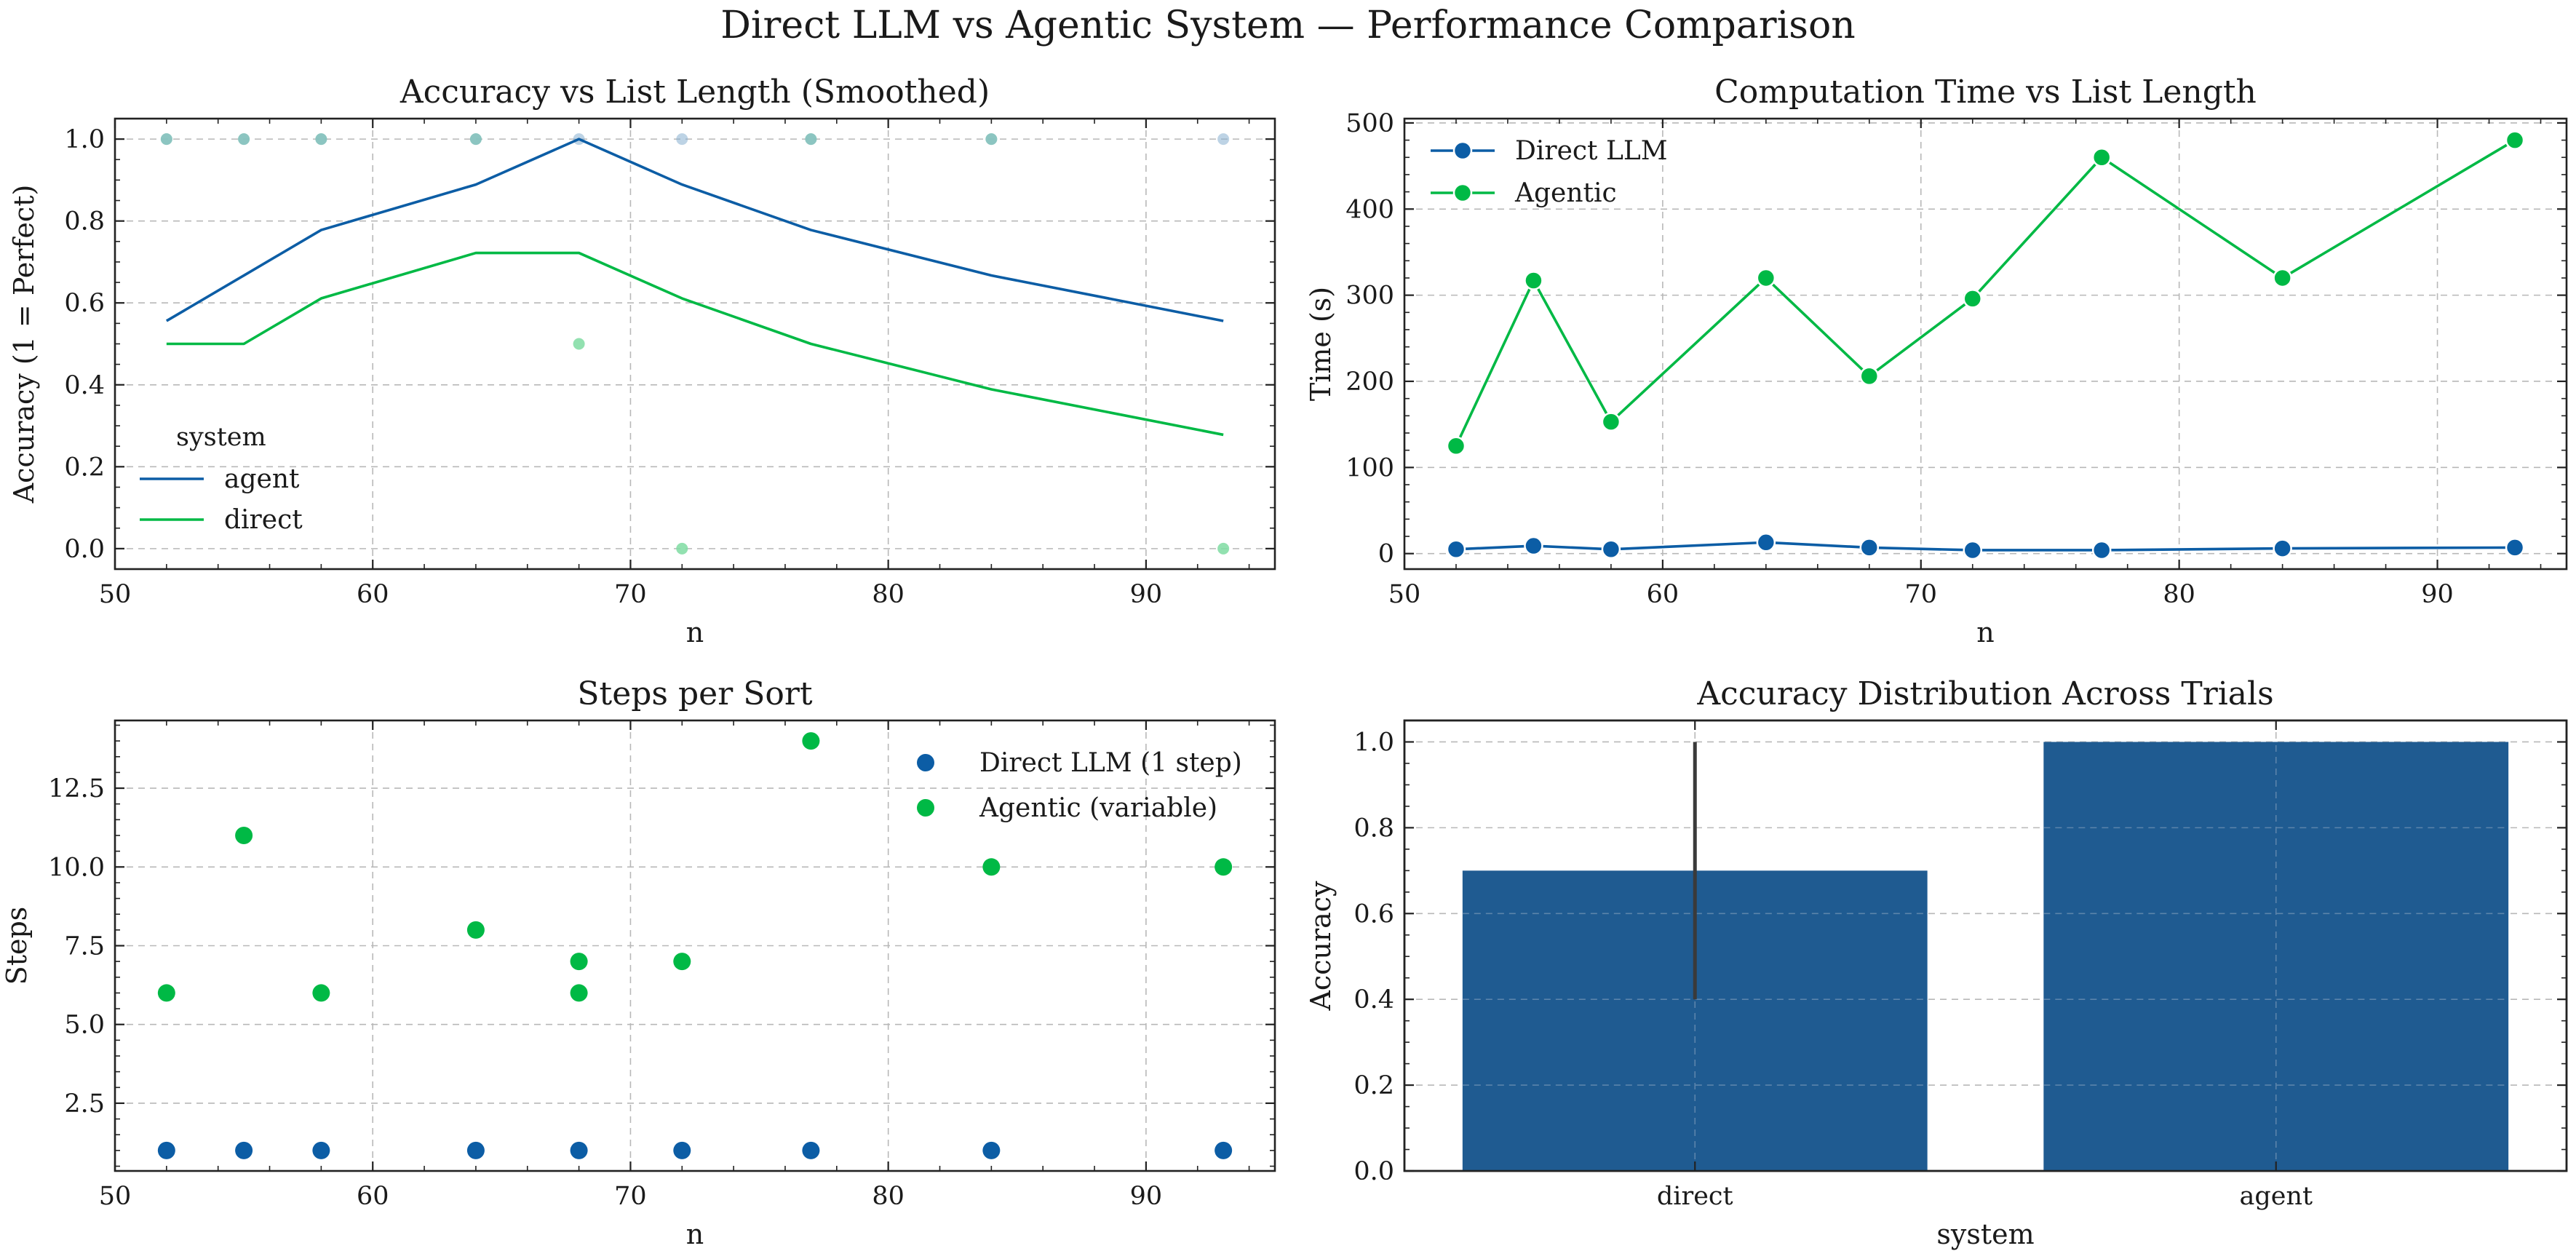 The width and height of the screenshot is (2576, 1259). What do you see at coordinates (2276, 1197) in the screenshot?
I see `agent-category-label: agent` at bounding box center [2276, 1197].